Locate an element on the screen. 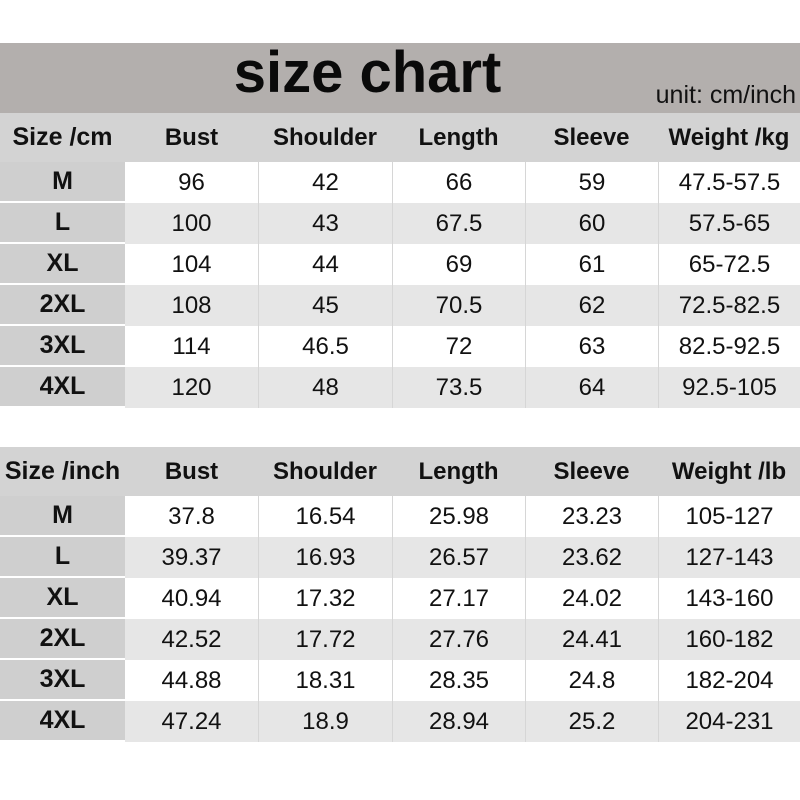 The image size is (800, 800). table-cell: 37.8 is located at coordinates (191, 516).